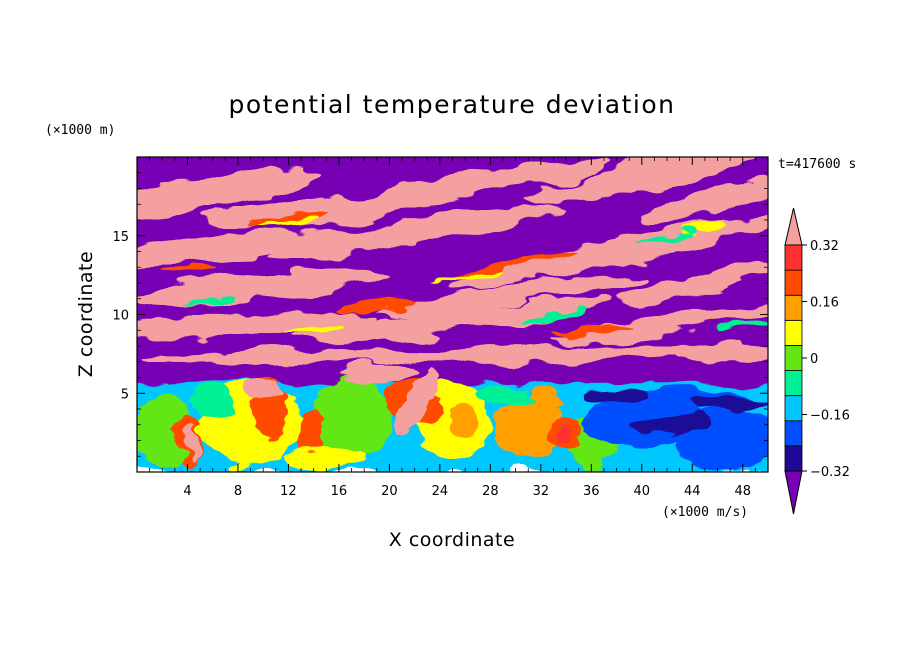 This screenshot has width=904, height=654. Describe the element at coordinates (793, 492) in the screenshot. I see `colorbar-extend-bottom` at that location.